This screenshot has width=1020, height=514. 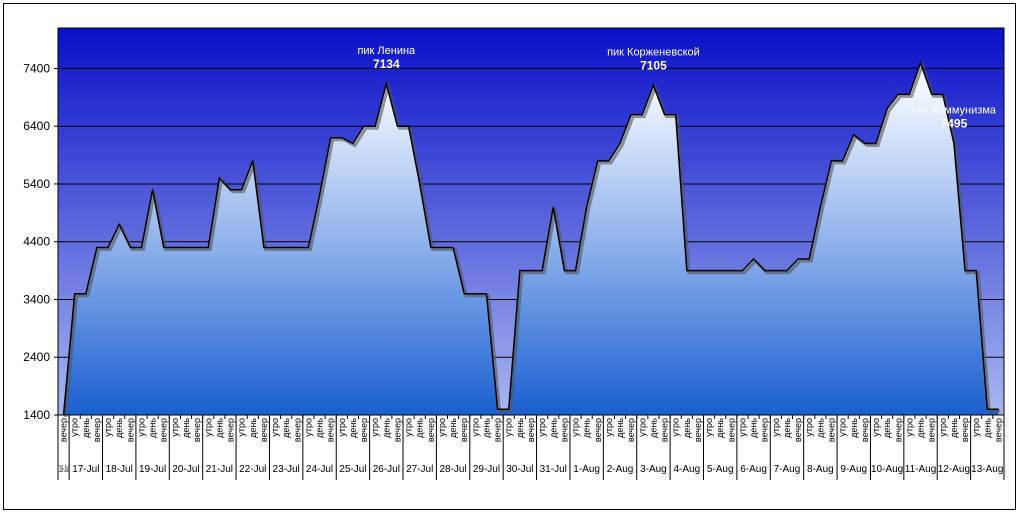 What do you see at coordinates (297, 430) in the screenshot?
I see `x-daypart-label-21: вечер` at bounding box center [297, 430].